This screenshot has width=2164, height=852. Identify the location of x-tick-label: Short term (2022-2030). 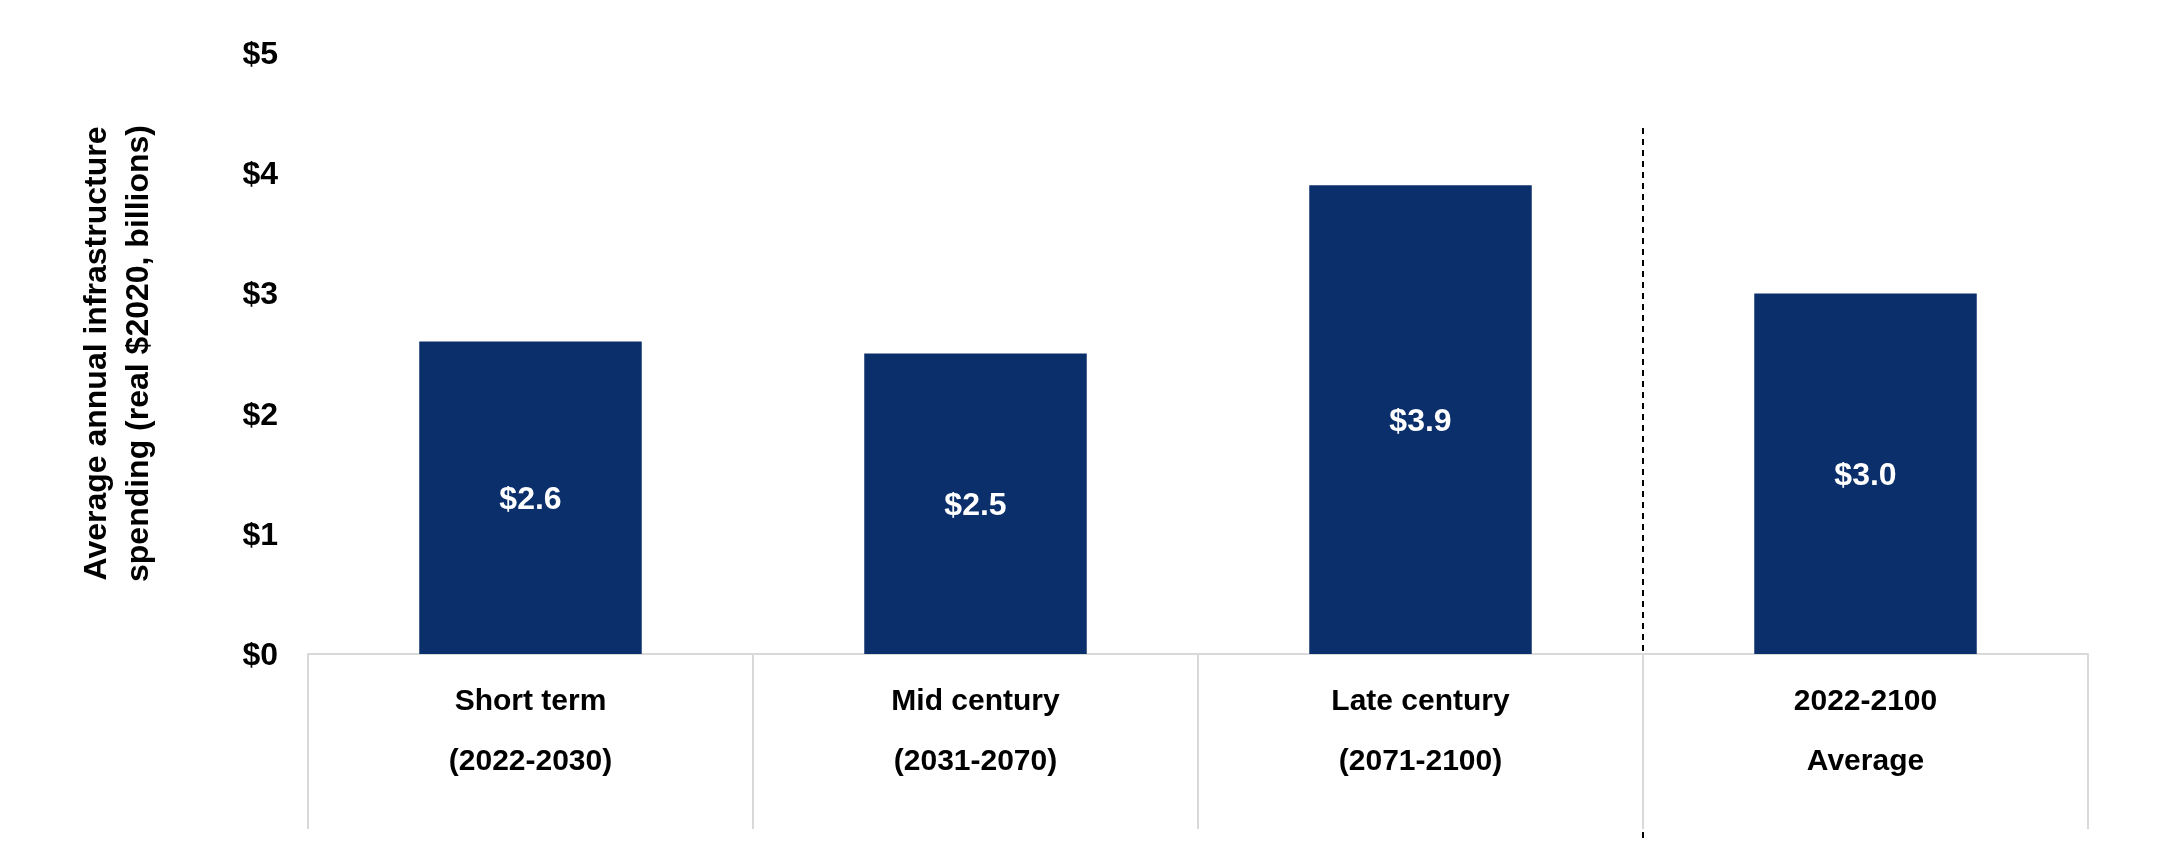
(530, 729).